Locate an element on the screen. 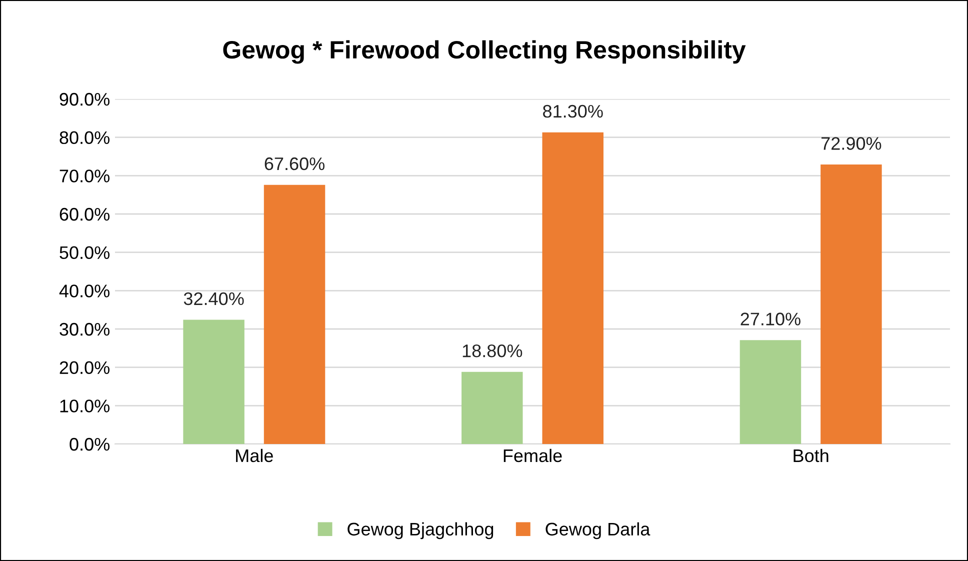 The height and width of the screenshot is (561, 968). legend-label: Gewog Bjagchhog is located at coordinates (421, 531).